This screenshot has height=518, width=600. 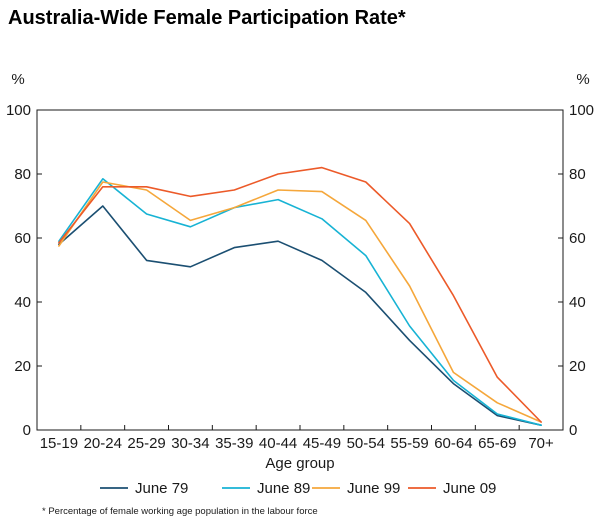 What do you see at coordinates (22, 174) in the screenshot?
I see `y-tick-label-left: 80` at bounding box center [22, 174].